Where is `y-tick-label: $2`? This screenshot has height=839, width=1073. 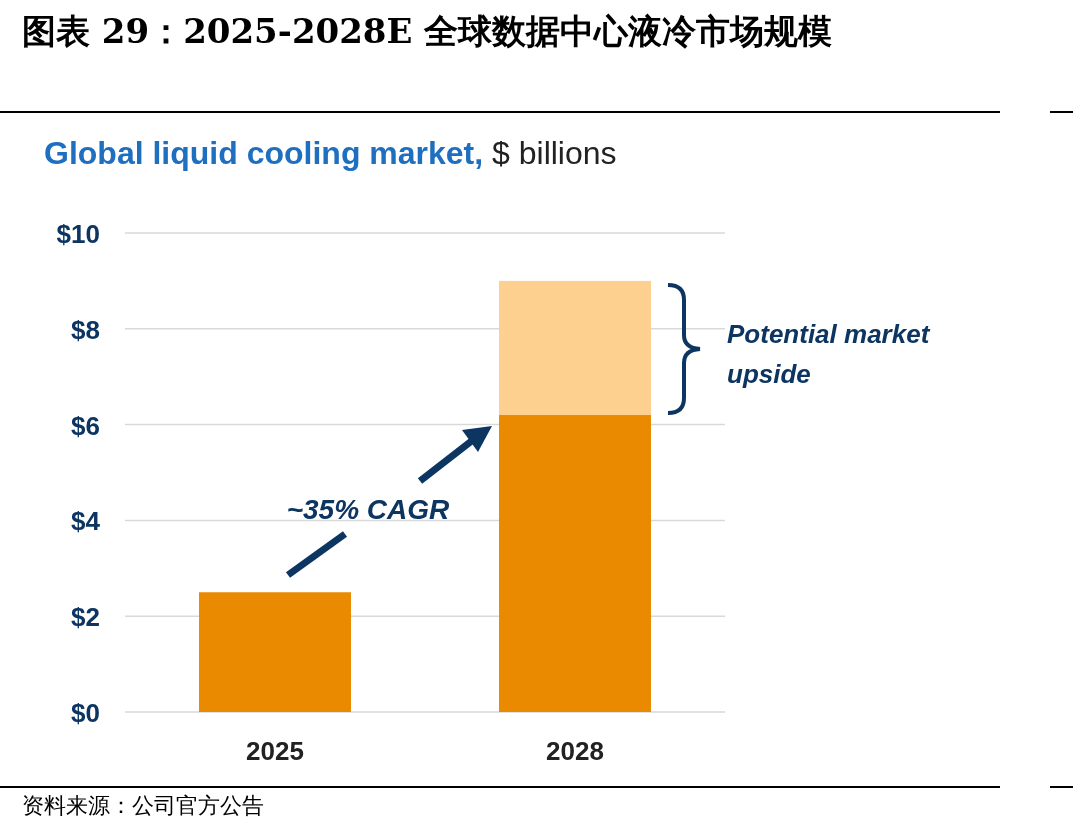
y-tick-label: $2 is located at coordinates (85, 617).